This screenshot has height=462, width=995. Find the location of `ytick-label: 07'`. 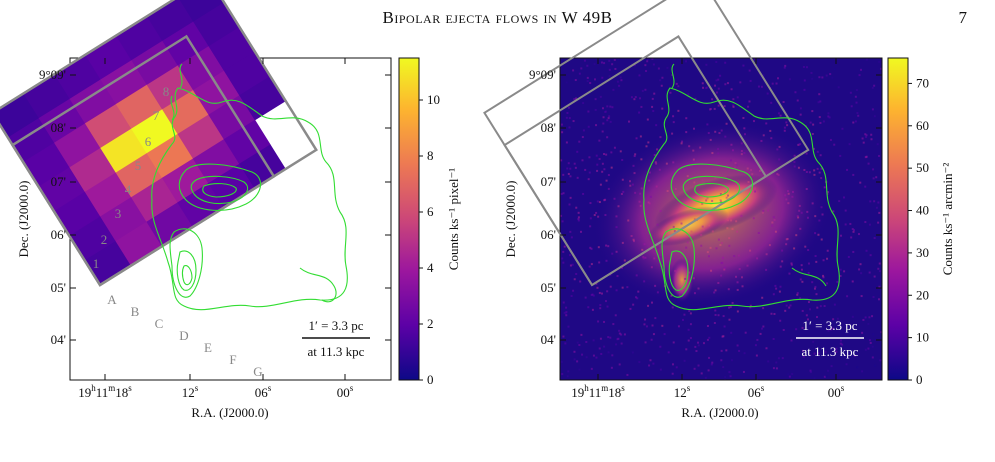

ytick-label: 07' is located at coordinates (548, 181).